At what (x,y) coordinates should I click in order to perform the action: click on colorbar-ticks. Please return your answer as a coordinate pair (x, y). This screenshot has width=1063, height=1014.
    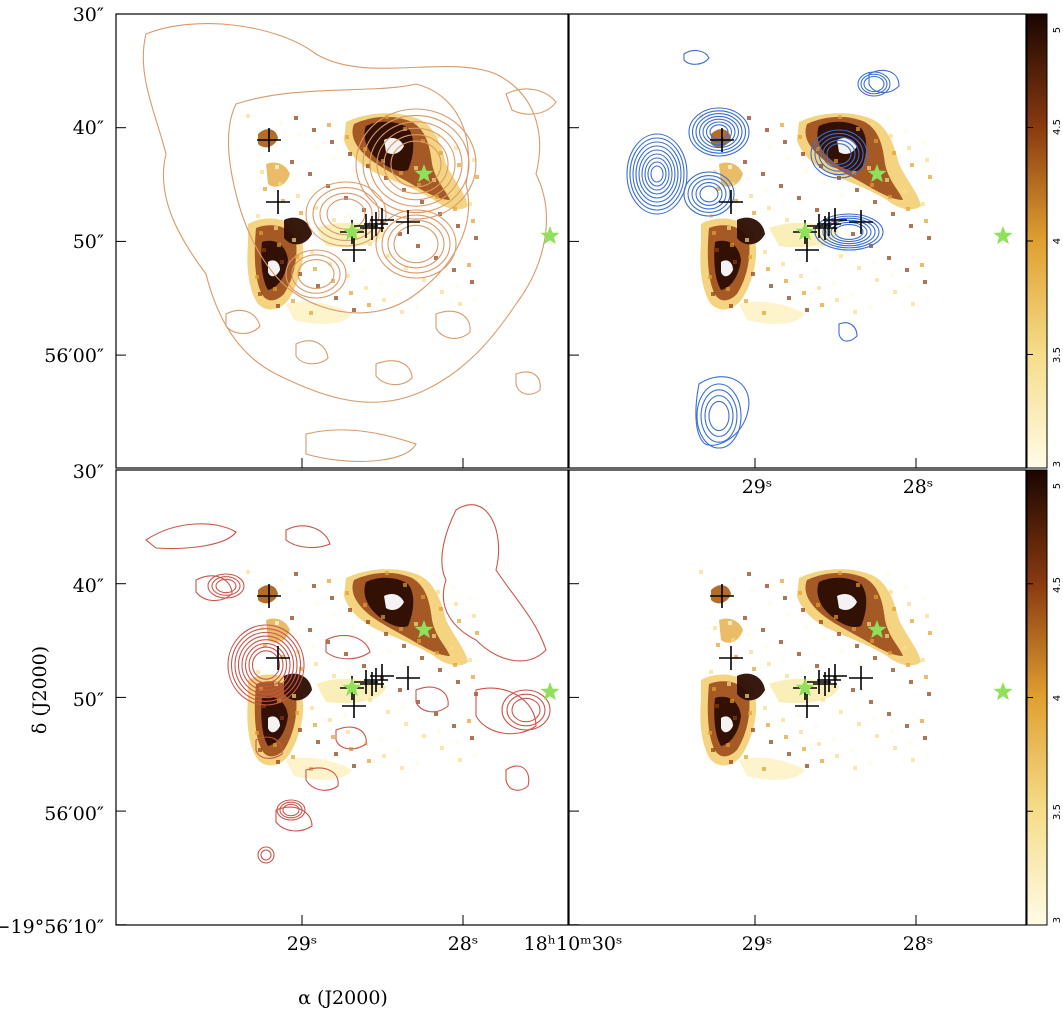
    Looking at the image, I should click on (1030, 469).